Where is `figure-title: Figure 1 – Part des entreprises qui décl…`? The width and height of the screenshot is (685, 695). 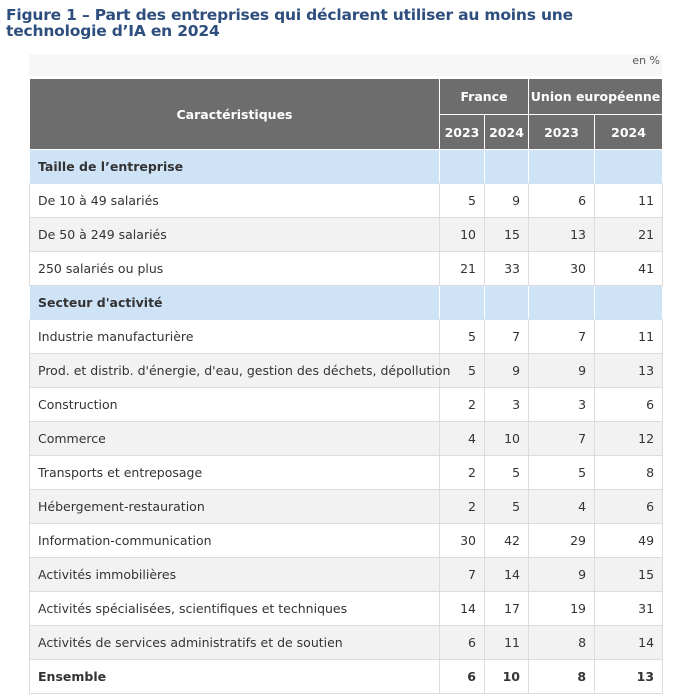 figure-title: Figure 1 – Part des entreprises qui décl… is located at coordinates (289, 23).